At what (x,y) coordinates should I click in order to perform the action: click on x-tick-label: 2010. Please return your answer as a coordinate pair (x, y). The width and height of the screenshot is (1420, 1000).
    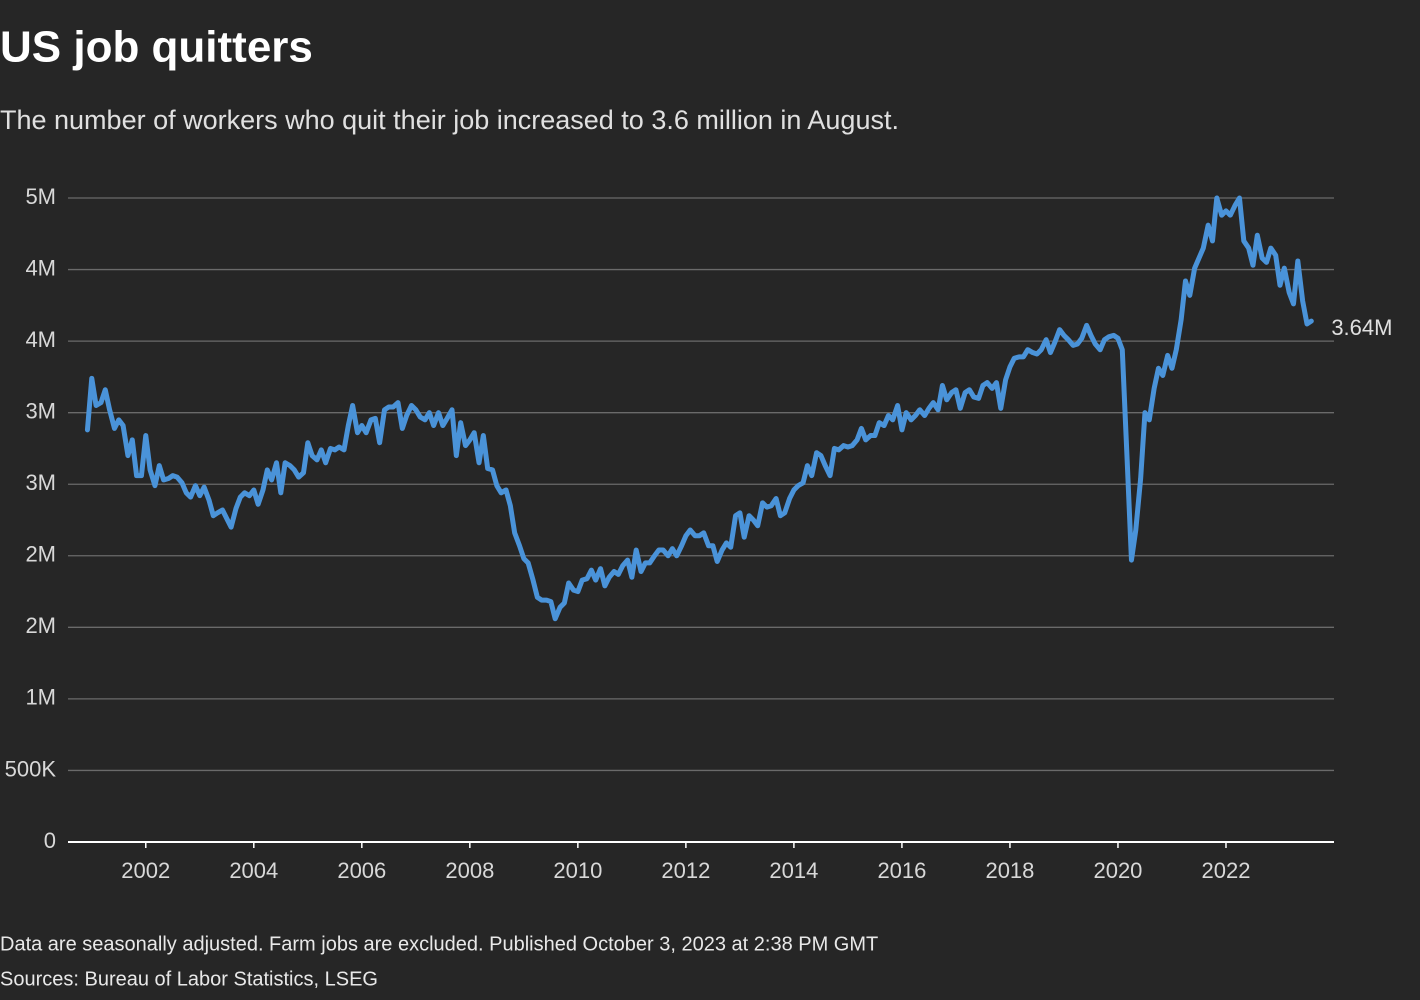
    Looking at the image, I should click on (577, 870).